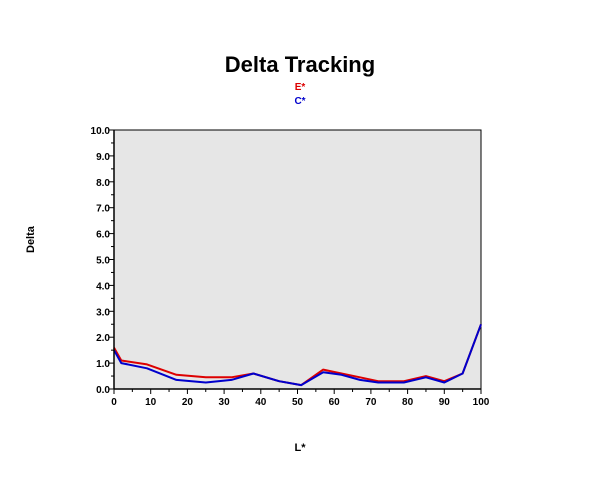 The image size is (600, 504). Describe the element at coordinates (300, 101) in the screenshot. I see `legend-entry-c: C*` at that location.